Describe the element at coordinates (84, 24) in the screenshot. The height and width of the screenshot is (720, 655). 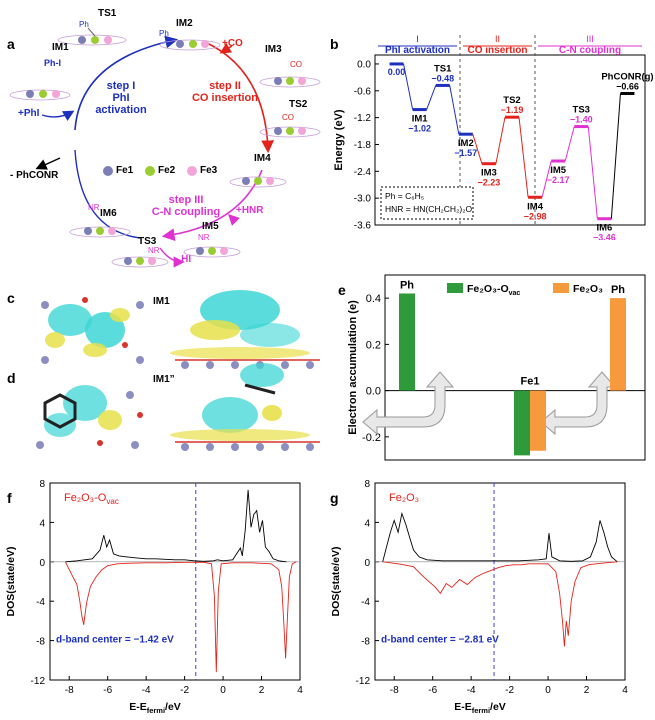
I see `label-ph-ts1: Ph` at that location.